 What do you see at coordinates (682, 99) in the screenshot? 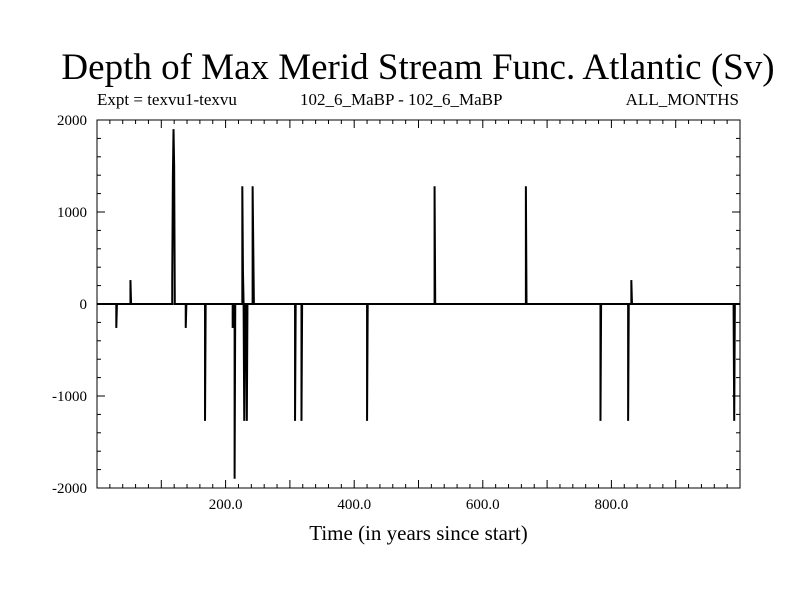
I see `months-label: ALL_MONTHS` at bounding box center [682, 99].